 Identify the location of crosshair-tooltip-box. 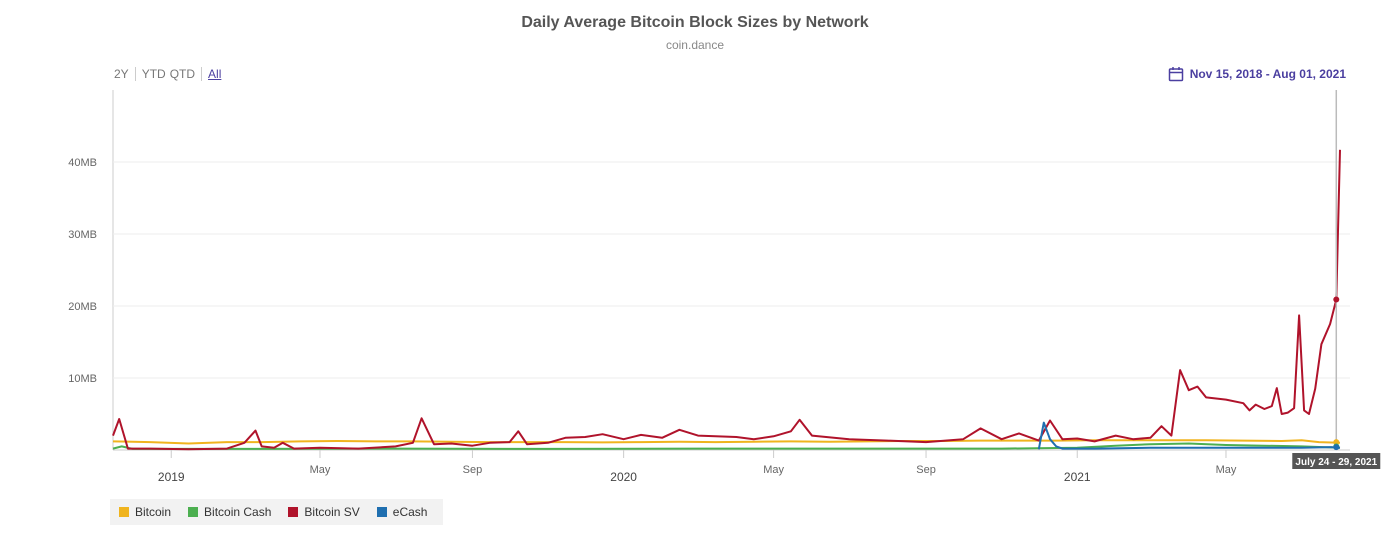
(1336, 461).